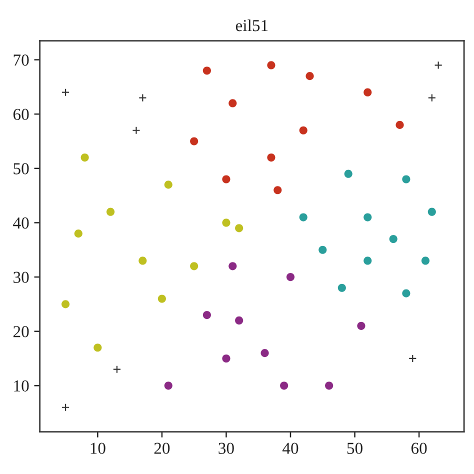 The height and width of the screenshot is (474, 474). Describe the element at coordinates (290, 448) in the screenshot. I see `x-tick-label: 40` at that location.